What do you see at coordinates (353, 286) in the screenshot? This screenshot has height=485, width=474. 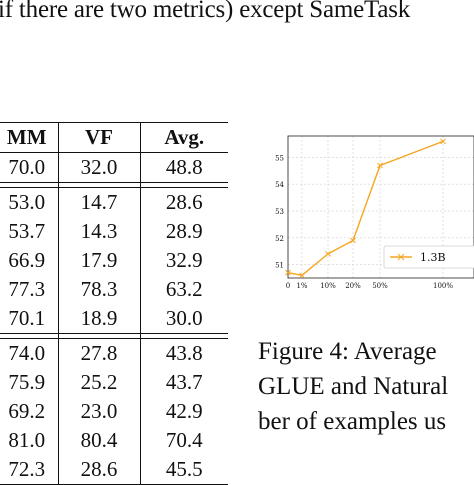 I see `x-tick-label: 20%` at bounding box center [353, 286].